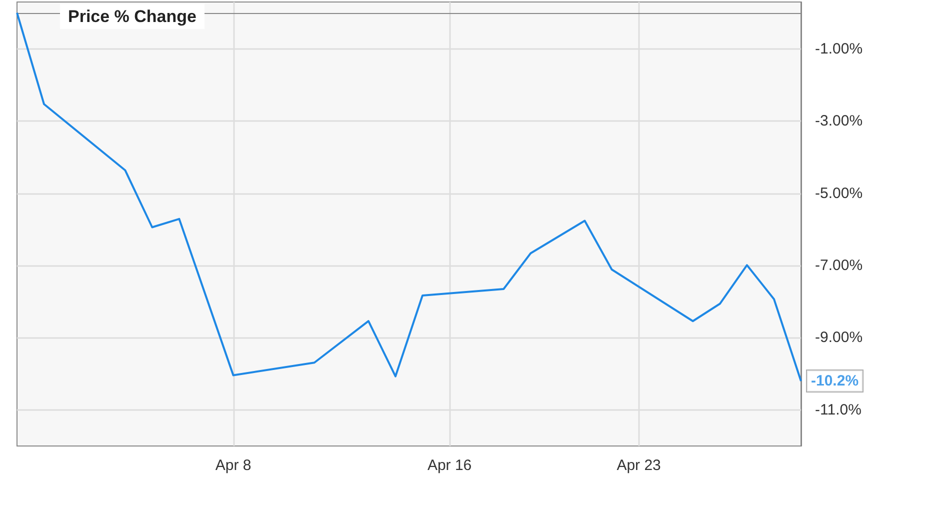 The width and height of the screenshot is (931, 506). Describe the element at coordinates (132, 16) in the screenshot. I see `chart-title: Price % Change` at that location.